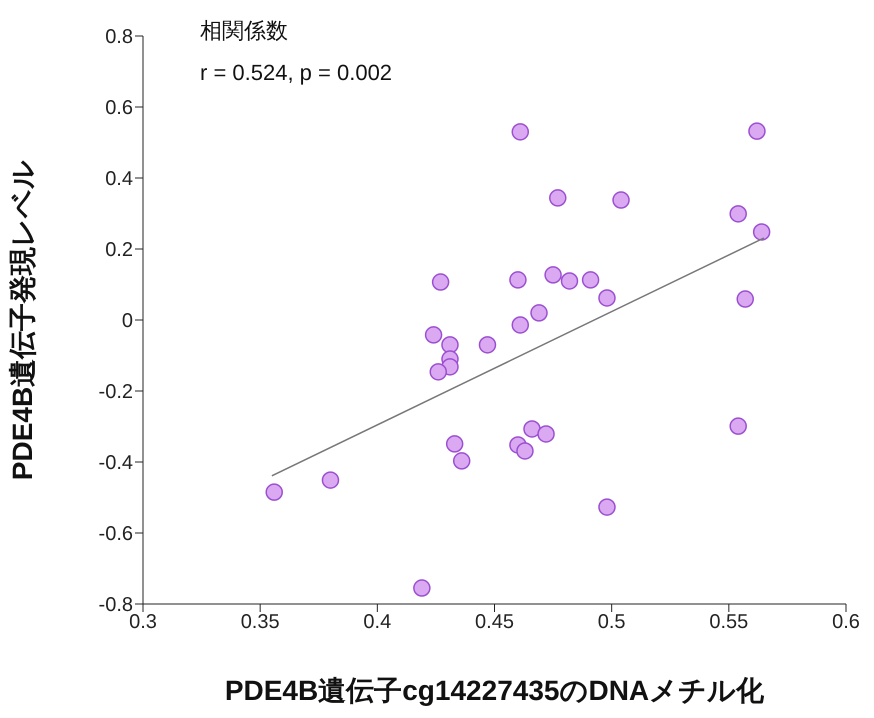 This screenshot has height=718, width=874. Describe the element at coordinates (115, 534) in the screenshot. I see `y-tick-label: -0.6` at that location.